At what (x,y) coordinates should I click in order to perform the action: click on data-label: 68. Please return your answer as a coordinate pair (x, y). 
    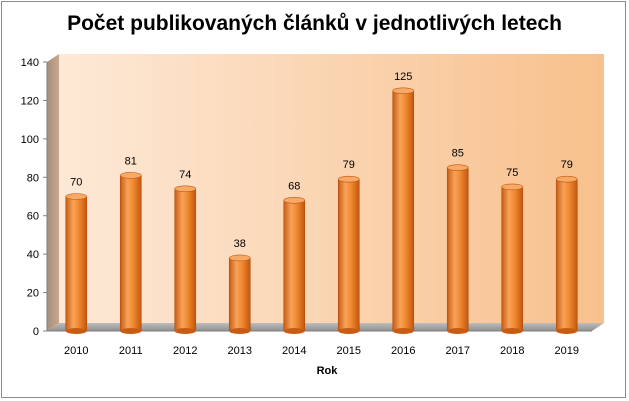
    Looking at the image, I should click on (294, 186).